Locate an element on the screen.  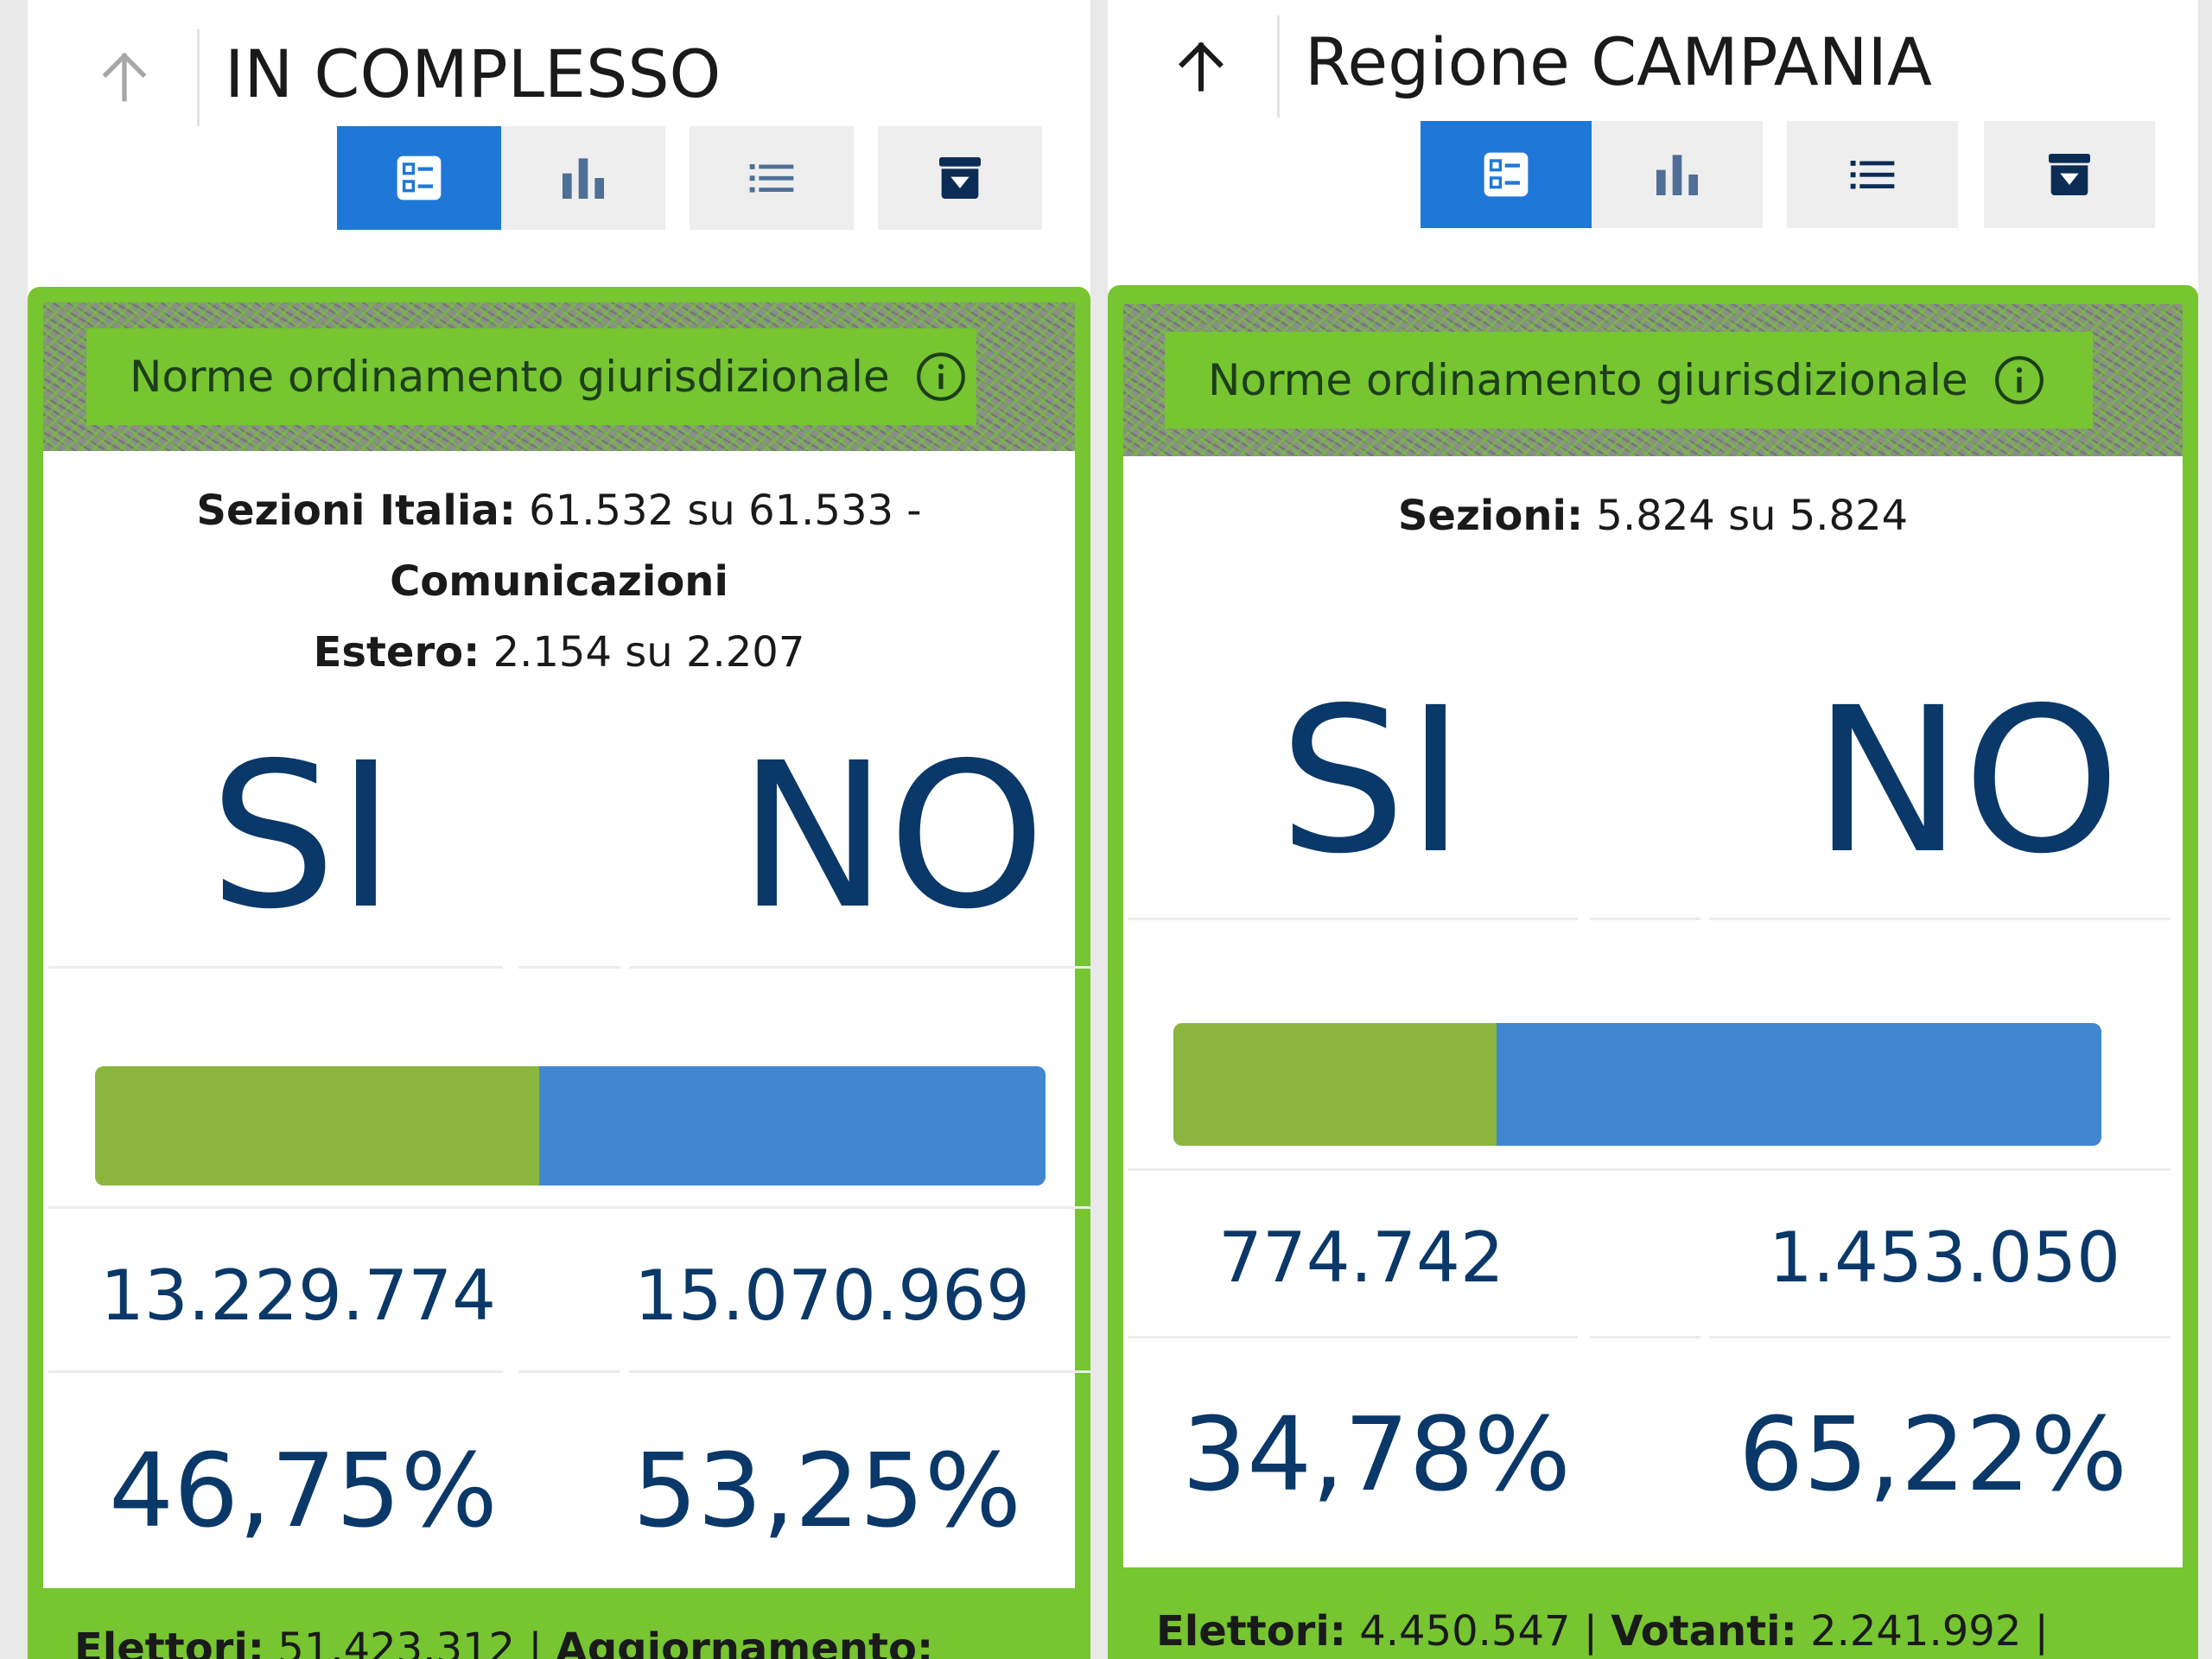
si-percentage: 34,78% is located at coordinates (1376, 1454).